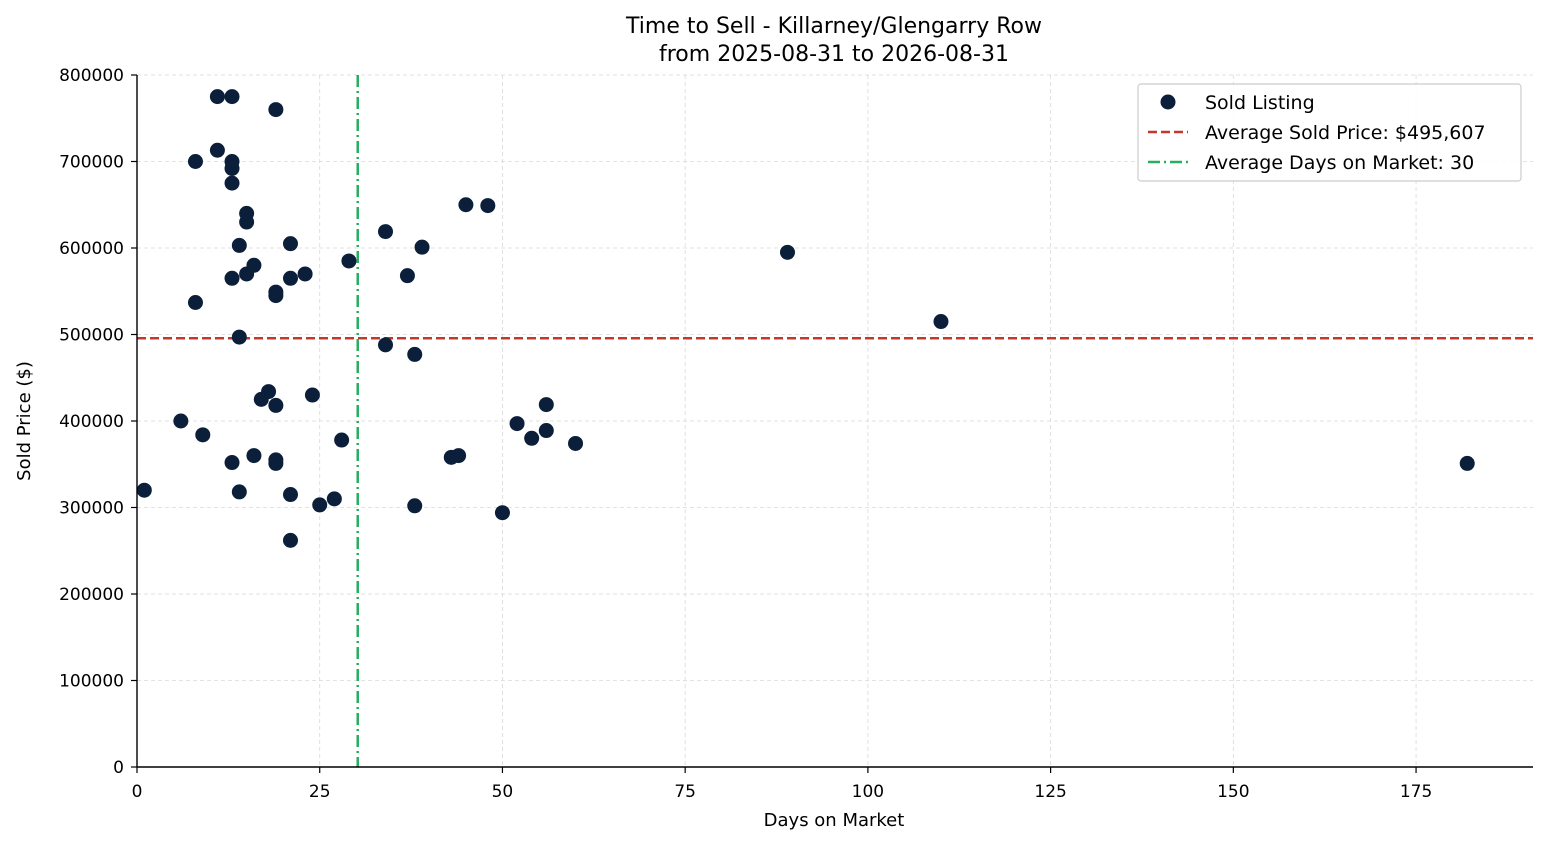 The height and width of the screenshot is (849, 1547). I want to click on y-tick-label: 300000, so click(91, 509).